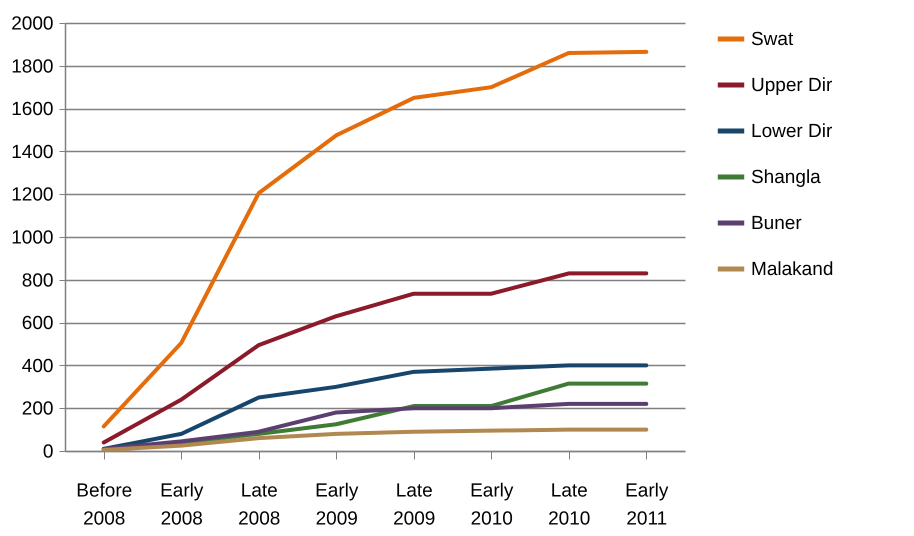 The image size is (914, 536). I want to click on y-tick-label: 400, so click(38, 366).